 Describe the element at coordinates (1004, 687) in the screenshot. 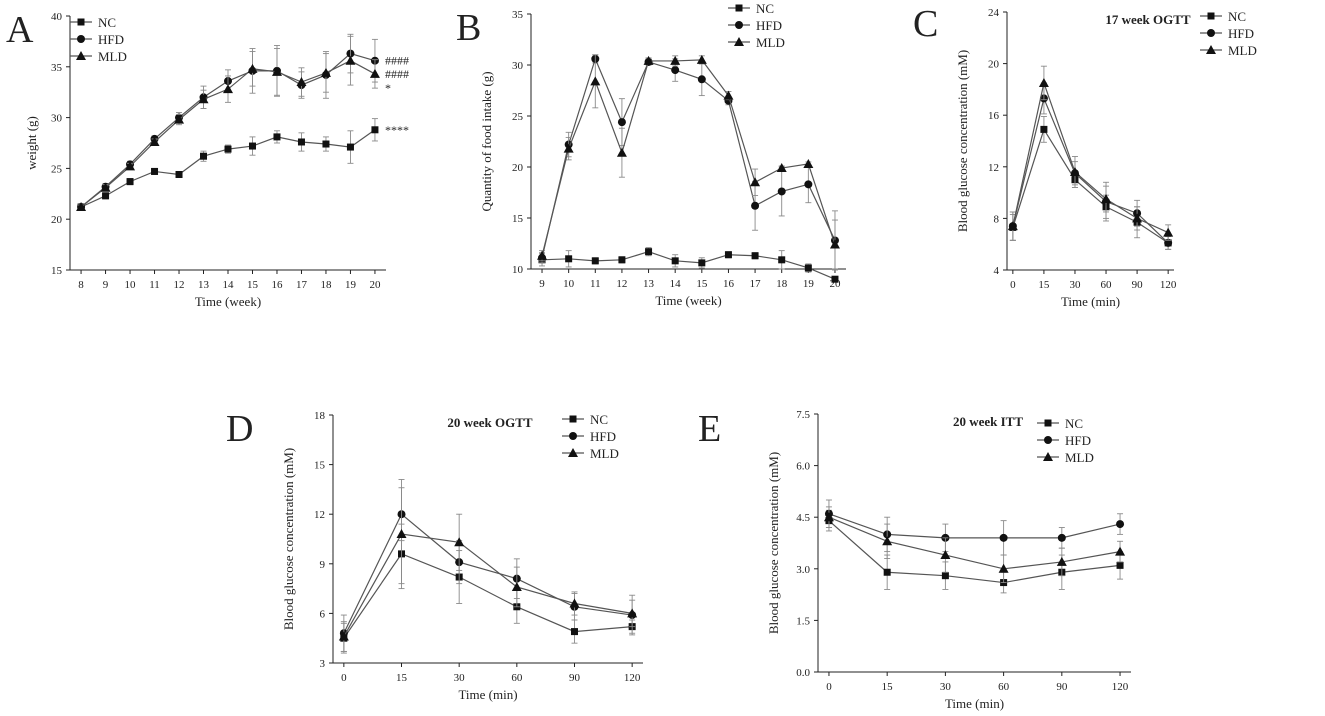

I see `x-tick-label: 60` at that location.